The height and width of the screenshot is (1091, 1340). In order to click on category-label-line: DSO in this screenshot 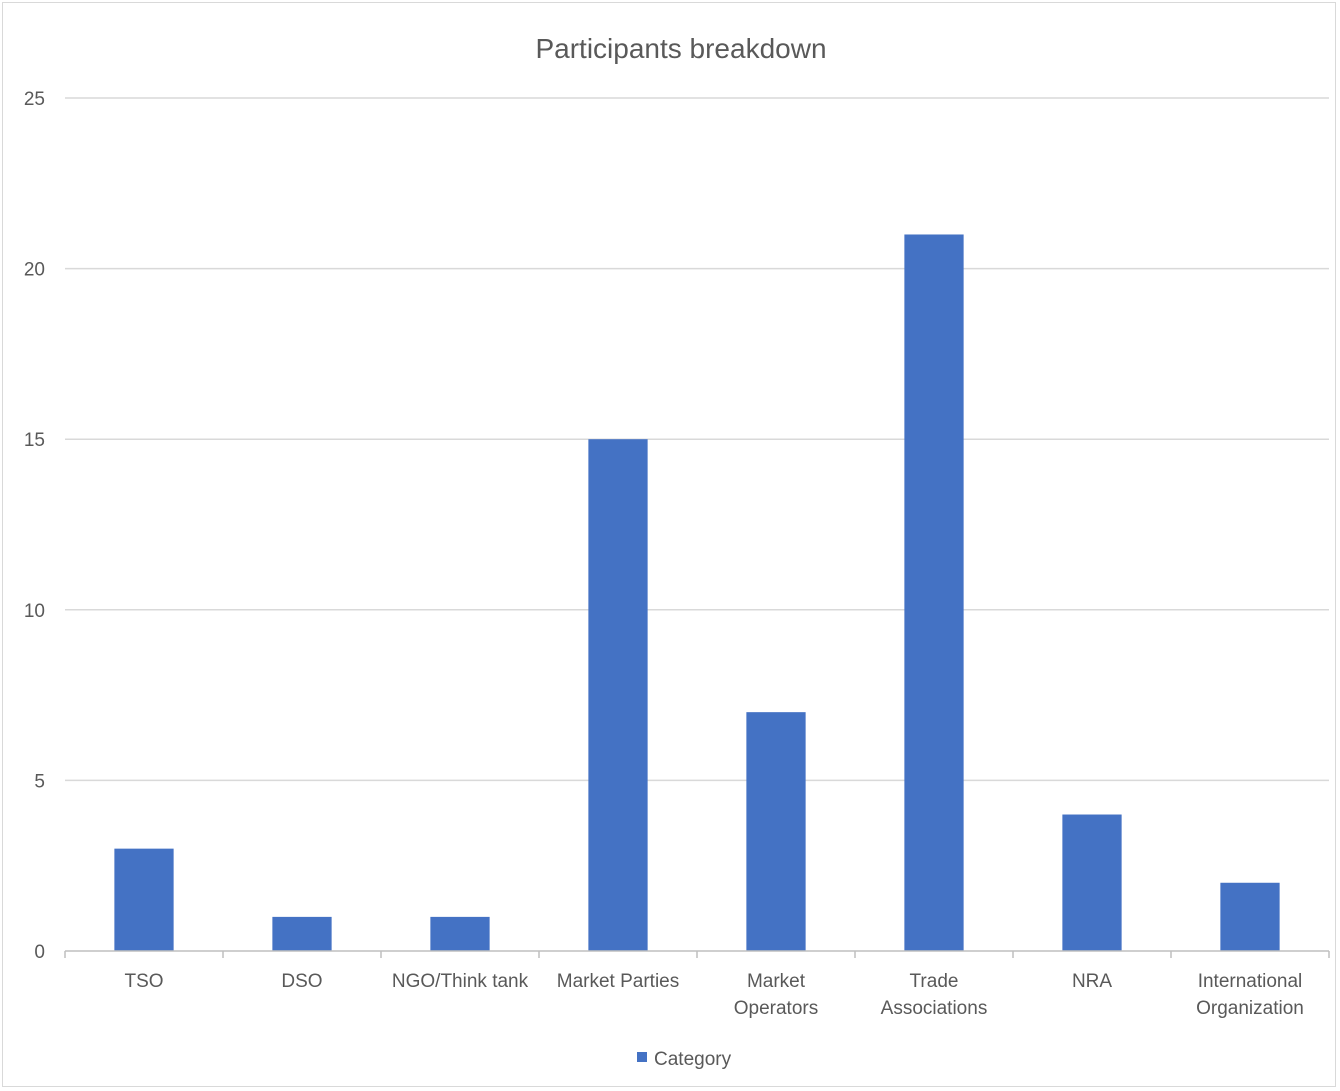, I will do `click(301, 981)`.